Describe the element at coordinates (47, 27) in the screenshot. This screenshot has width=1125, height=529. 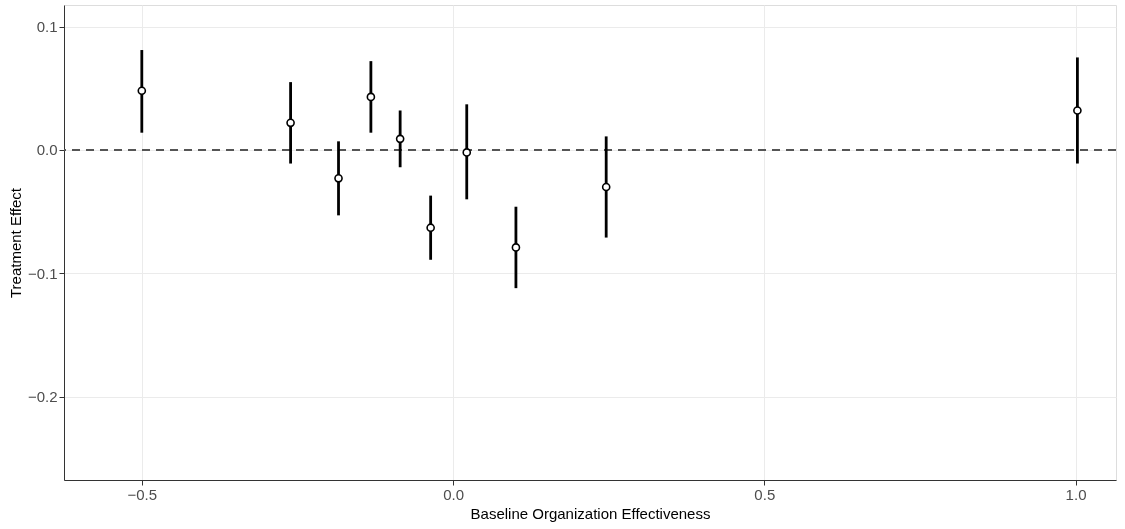
I see `y-tick-label: 0.1` at that location.